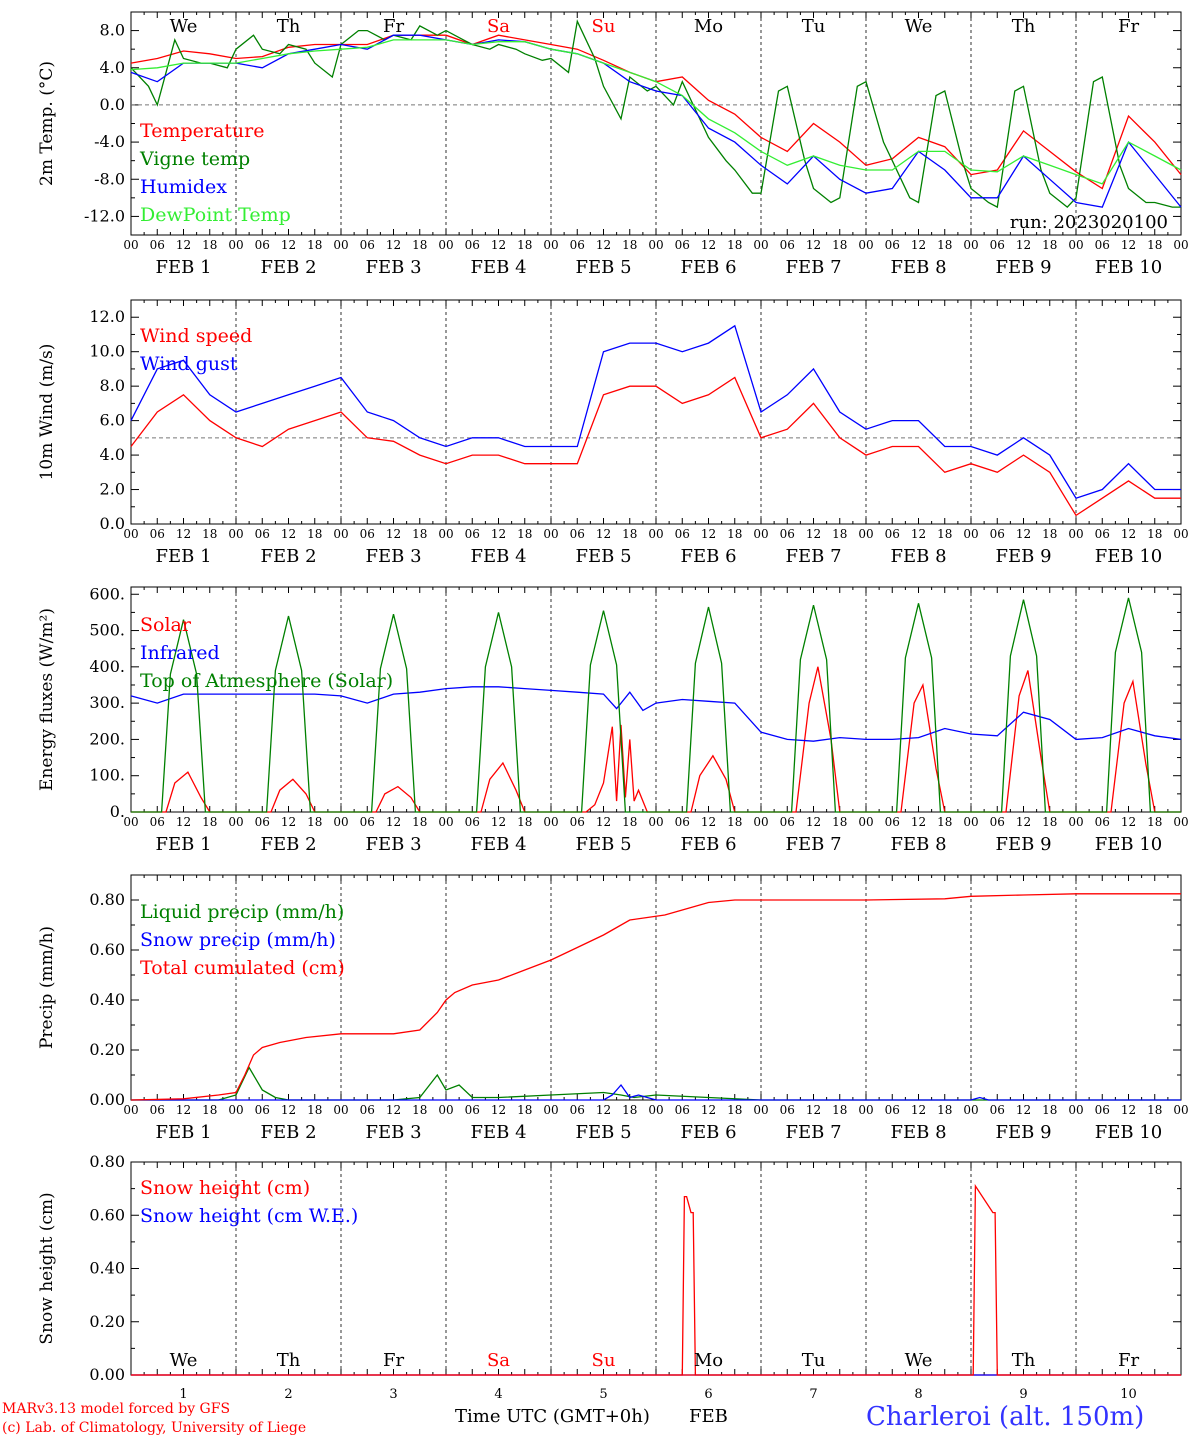 The image size is (1194, 1440). What do you see at coordinates (112, 420) in the screenshot?
I see `y-tick-label: 6.0` at bounding box center [112, 420].